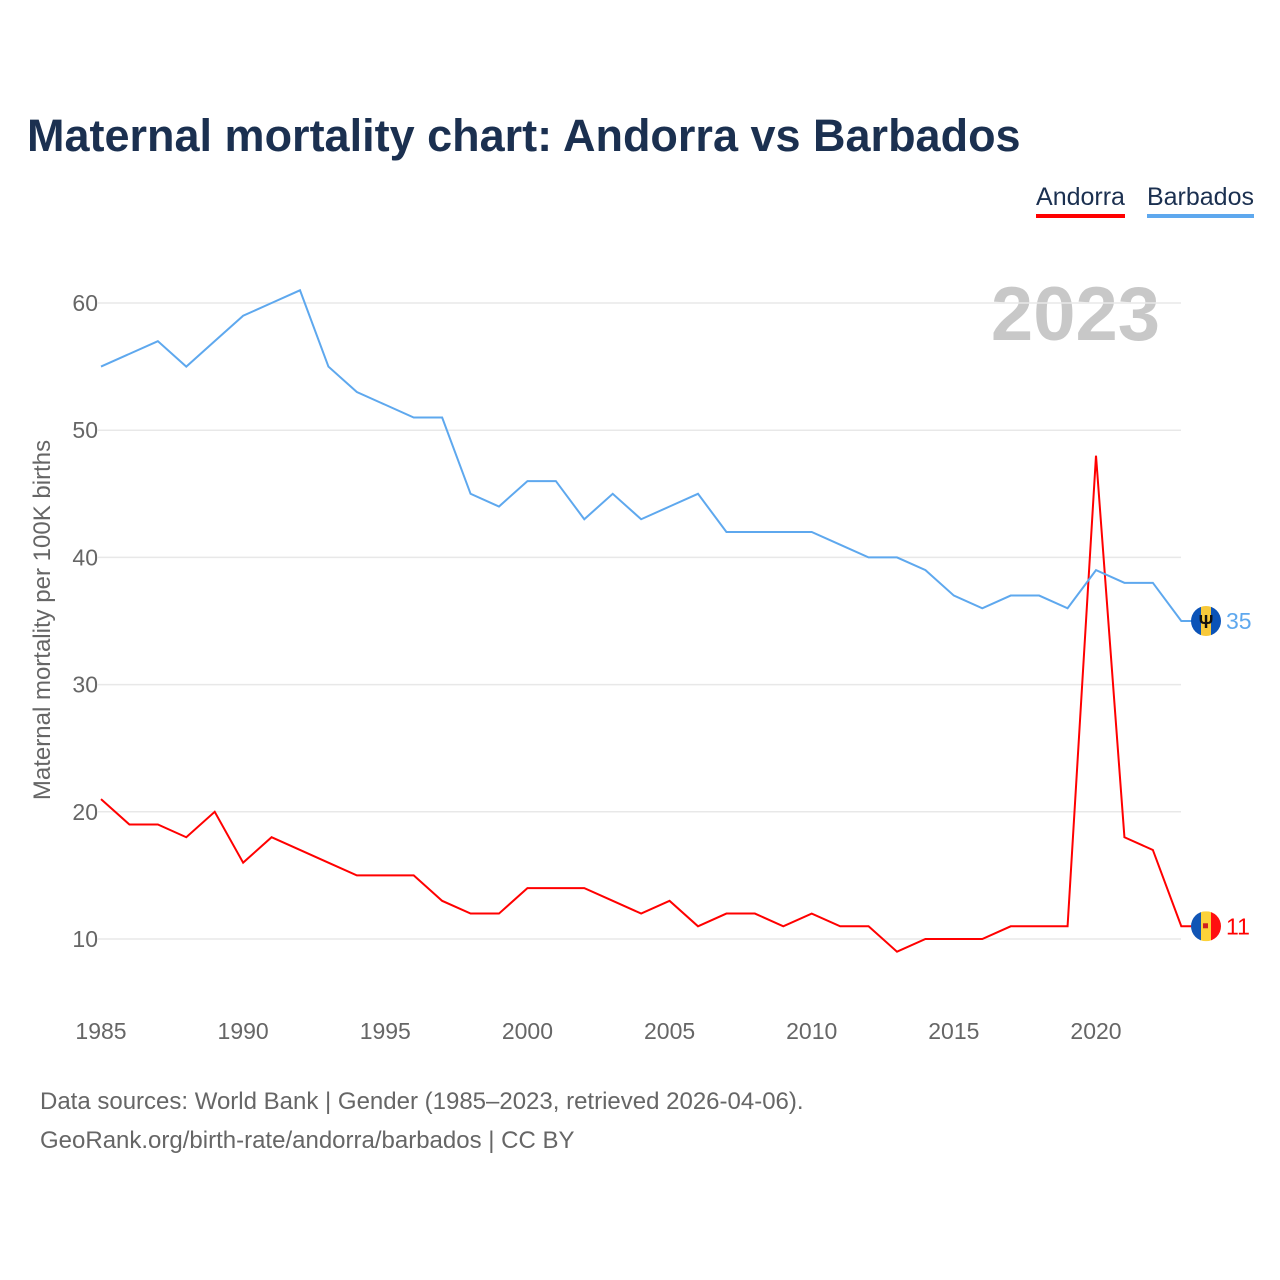 This screenshot has height=1280, width=1280. Describe the element at coordinates (1238, 926) in the screenshot. I see `end-value-label: 11` at that location.